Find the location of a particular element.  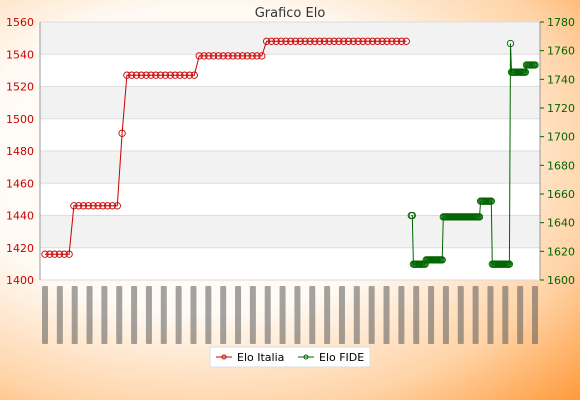

right-tick-label: 1600 is located at coordinates (561, 280).